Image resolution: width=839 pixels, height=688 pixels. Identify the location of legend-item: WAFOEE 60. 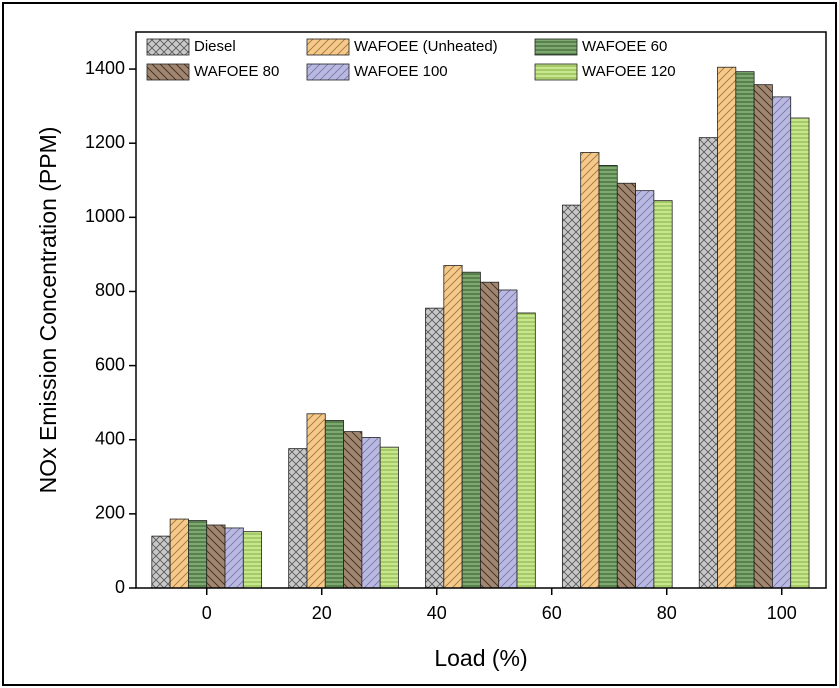
(600, 47).